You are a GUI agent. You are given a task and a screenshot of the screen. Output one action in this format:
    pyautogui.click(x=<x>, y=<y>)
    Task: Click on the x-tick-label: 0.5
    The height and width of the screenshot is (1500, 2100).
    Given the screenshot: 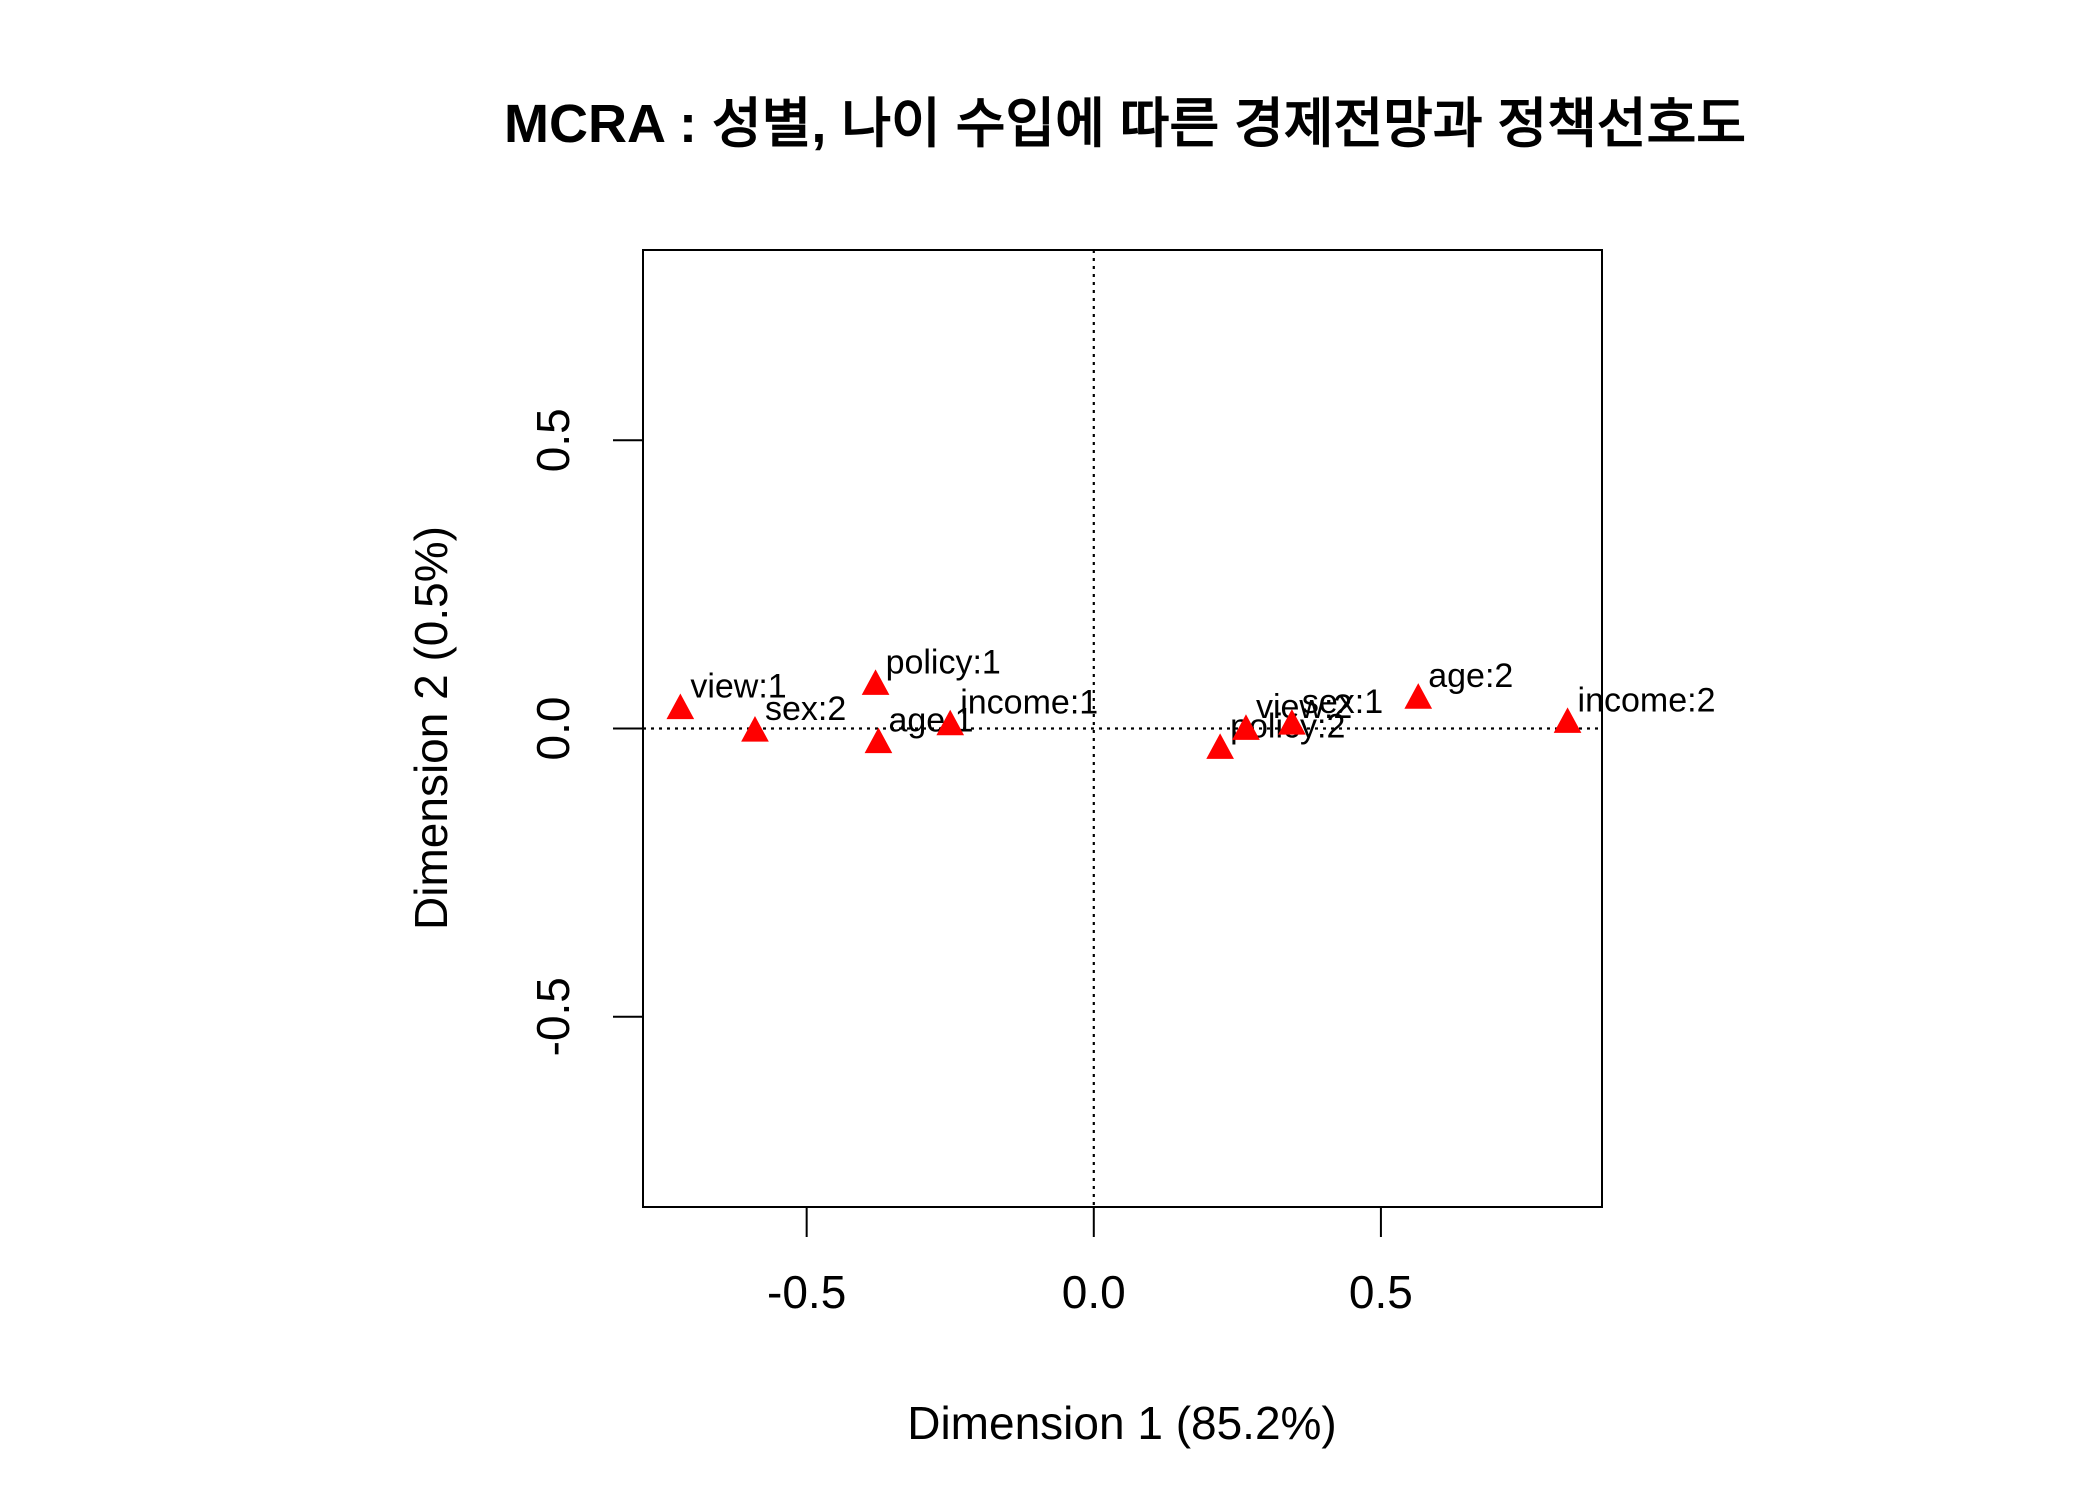 What is the action you would take?
    pyautogui.click(x=1381, y=1292)
    